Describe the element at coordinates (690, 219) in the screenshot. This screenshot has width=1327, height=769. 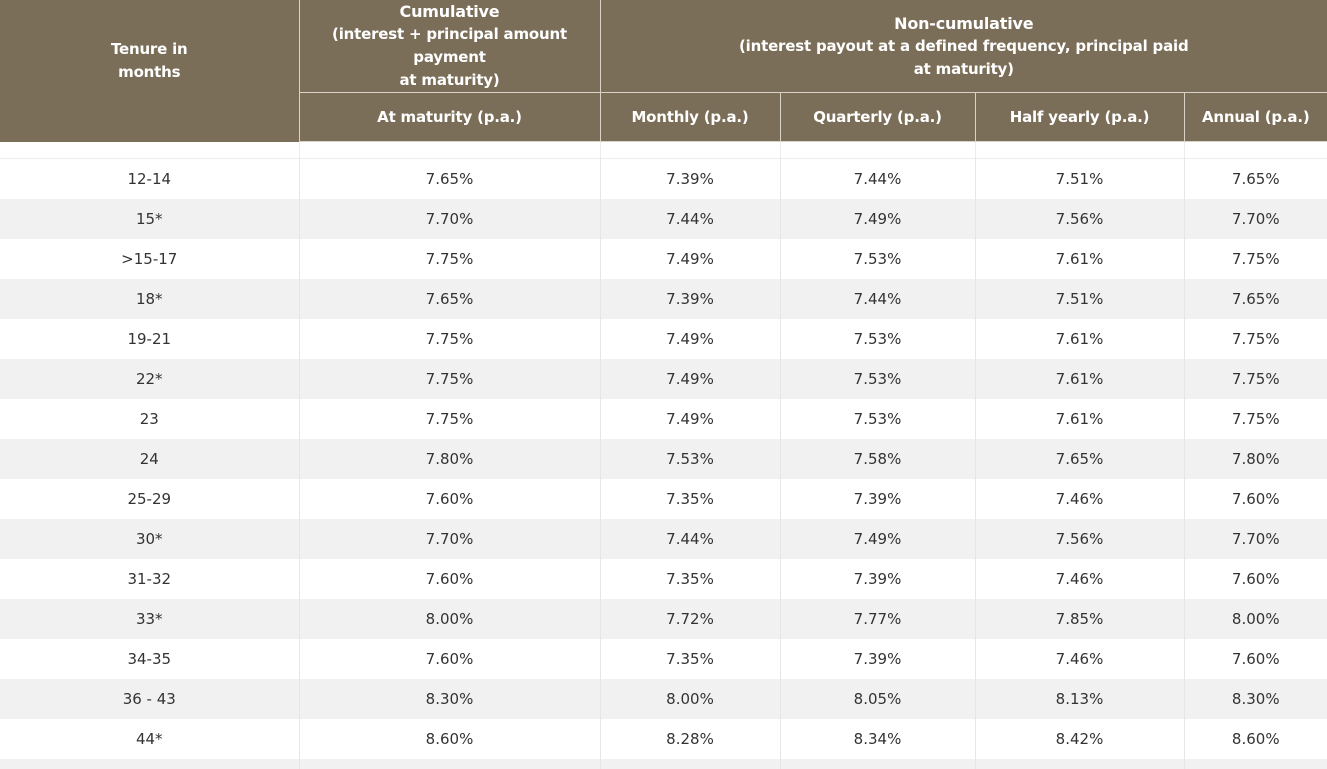
I see `monthly-cell: 7.44%` at that location.